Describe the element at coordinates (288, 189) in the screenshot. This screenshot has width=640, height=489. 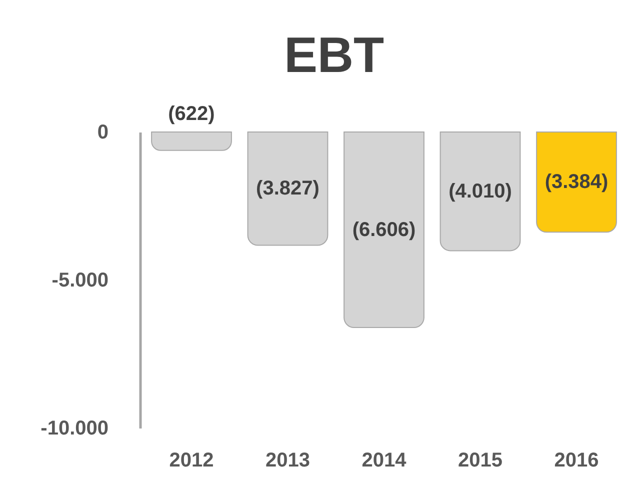
I see `data-label: (3.827)` at that location.